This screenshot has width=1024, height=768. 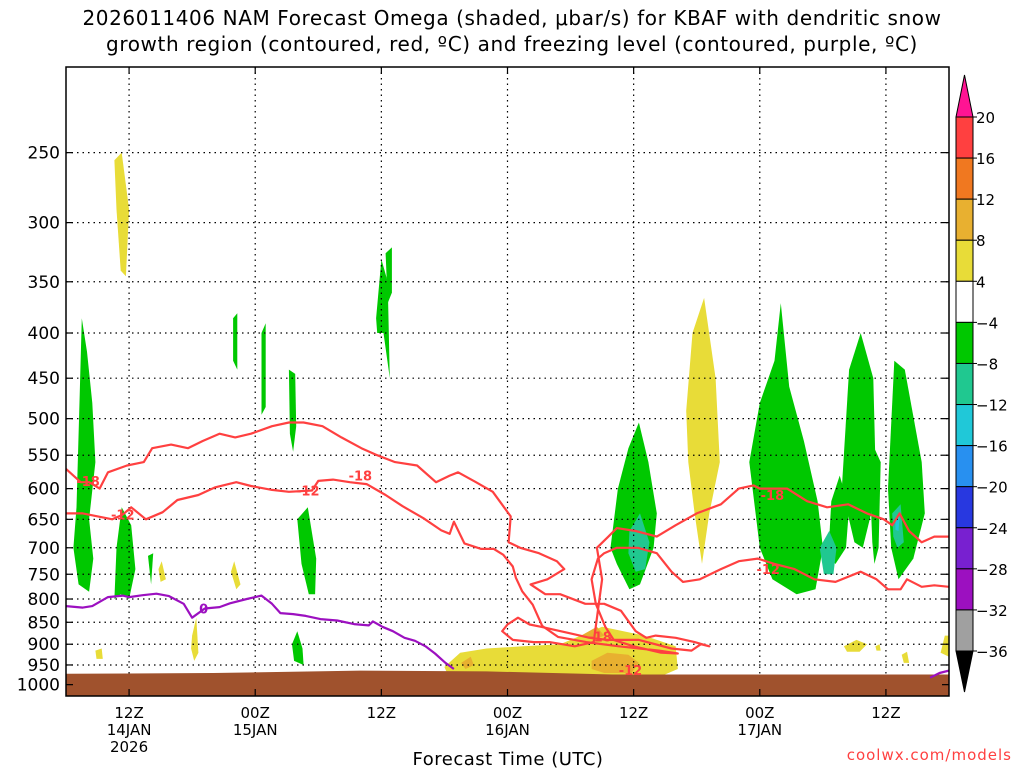 What do you see at coordinates (44, 645) in the screenshot?
I see `y-tick-label: 900` at bounding box center [44, 645].